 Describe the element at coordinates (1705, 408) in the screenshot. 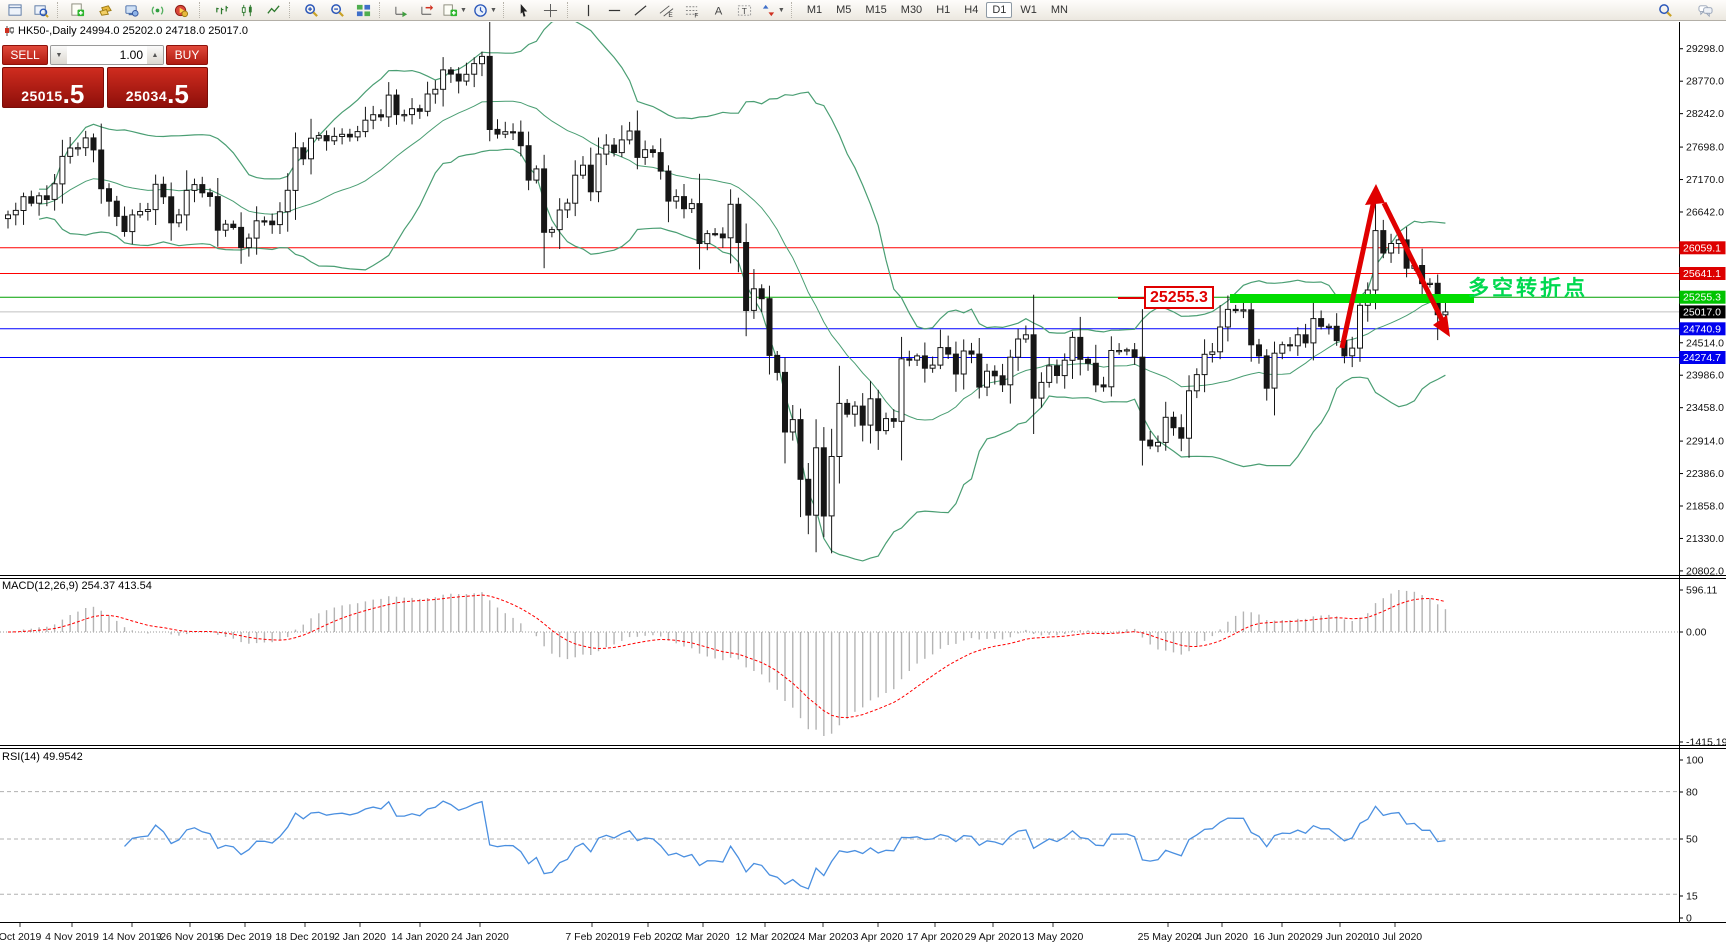

I see `svg-text: 23458.0` at that location.